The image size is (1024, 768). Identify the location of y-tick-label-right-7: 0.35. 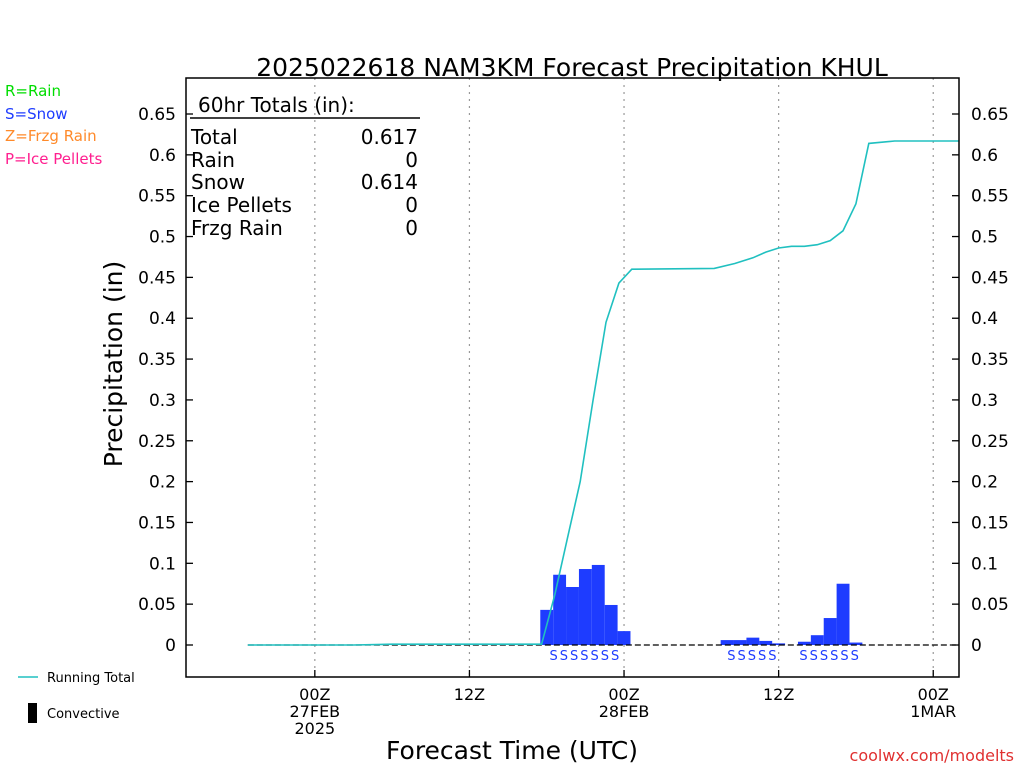
(990, 360).